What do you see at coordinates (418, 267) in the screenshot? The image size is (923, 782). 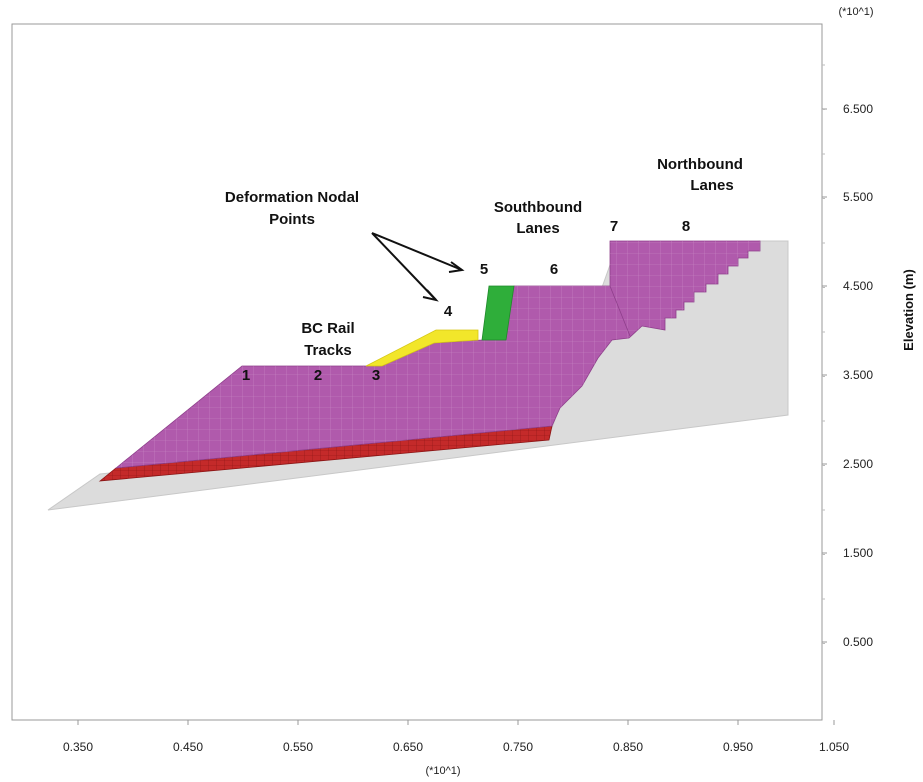 I see `nodal-arrows` at bounding box center [418, 267].